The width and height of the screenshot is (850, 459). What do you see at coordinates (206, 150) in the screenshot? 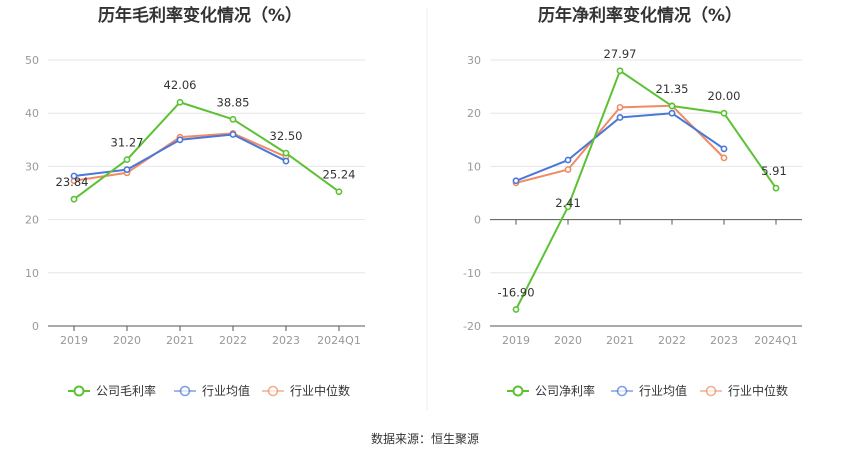
I see `company-line` at bounding box center [206, 150].